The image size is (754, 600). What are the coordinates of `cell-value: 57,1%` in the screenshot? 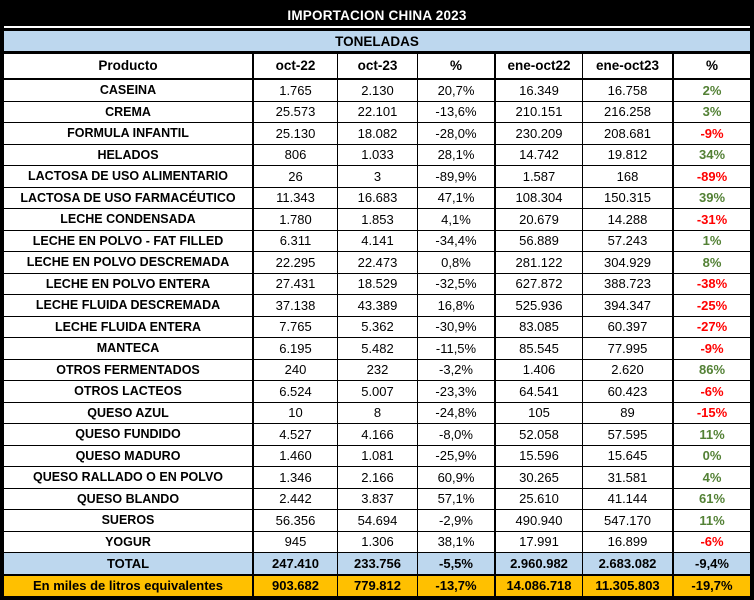 It's located at (457, 498).